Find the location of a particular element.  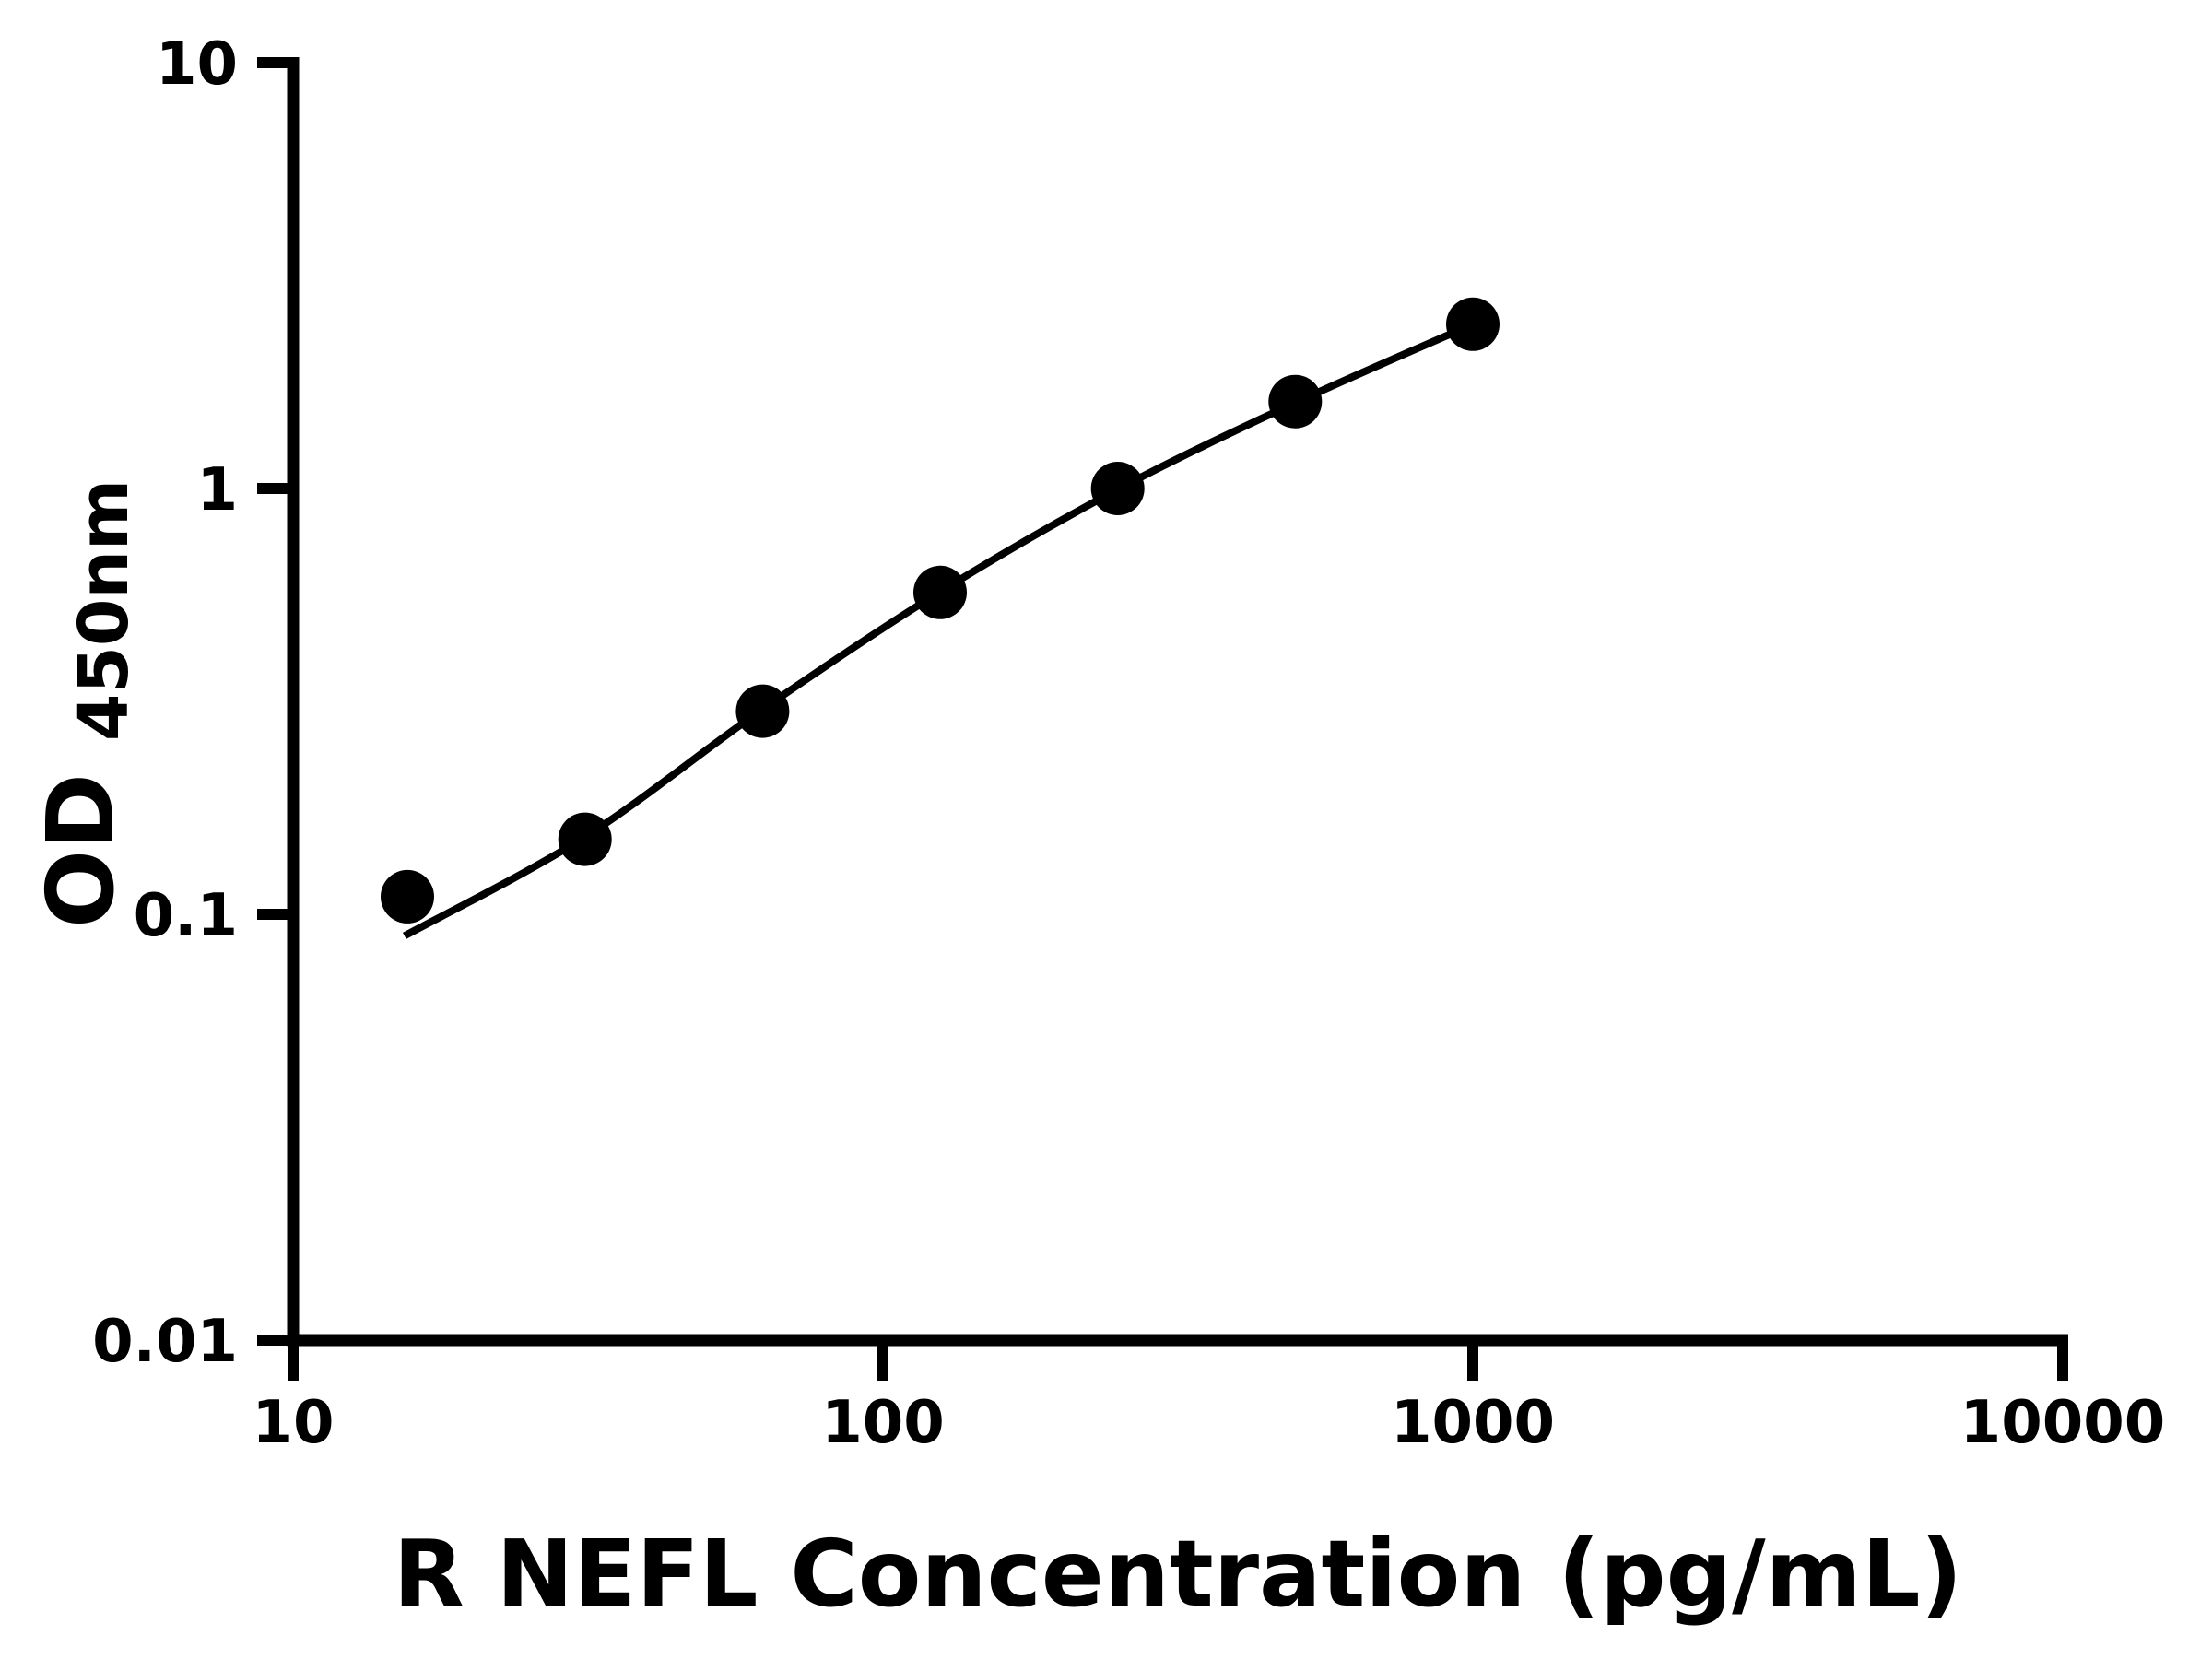

y-axis-title-sub: 450nm is located at coordinates (104, 610).